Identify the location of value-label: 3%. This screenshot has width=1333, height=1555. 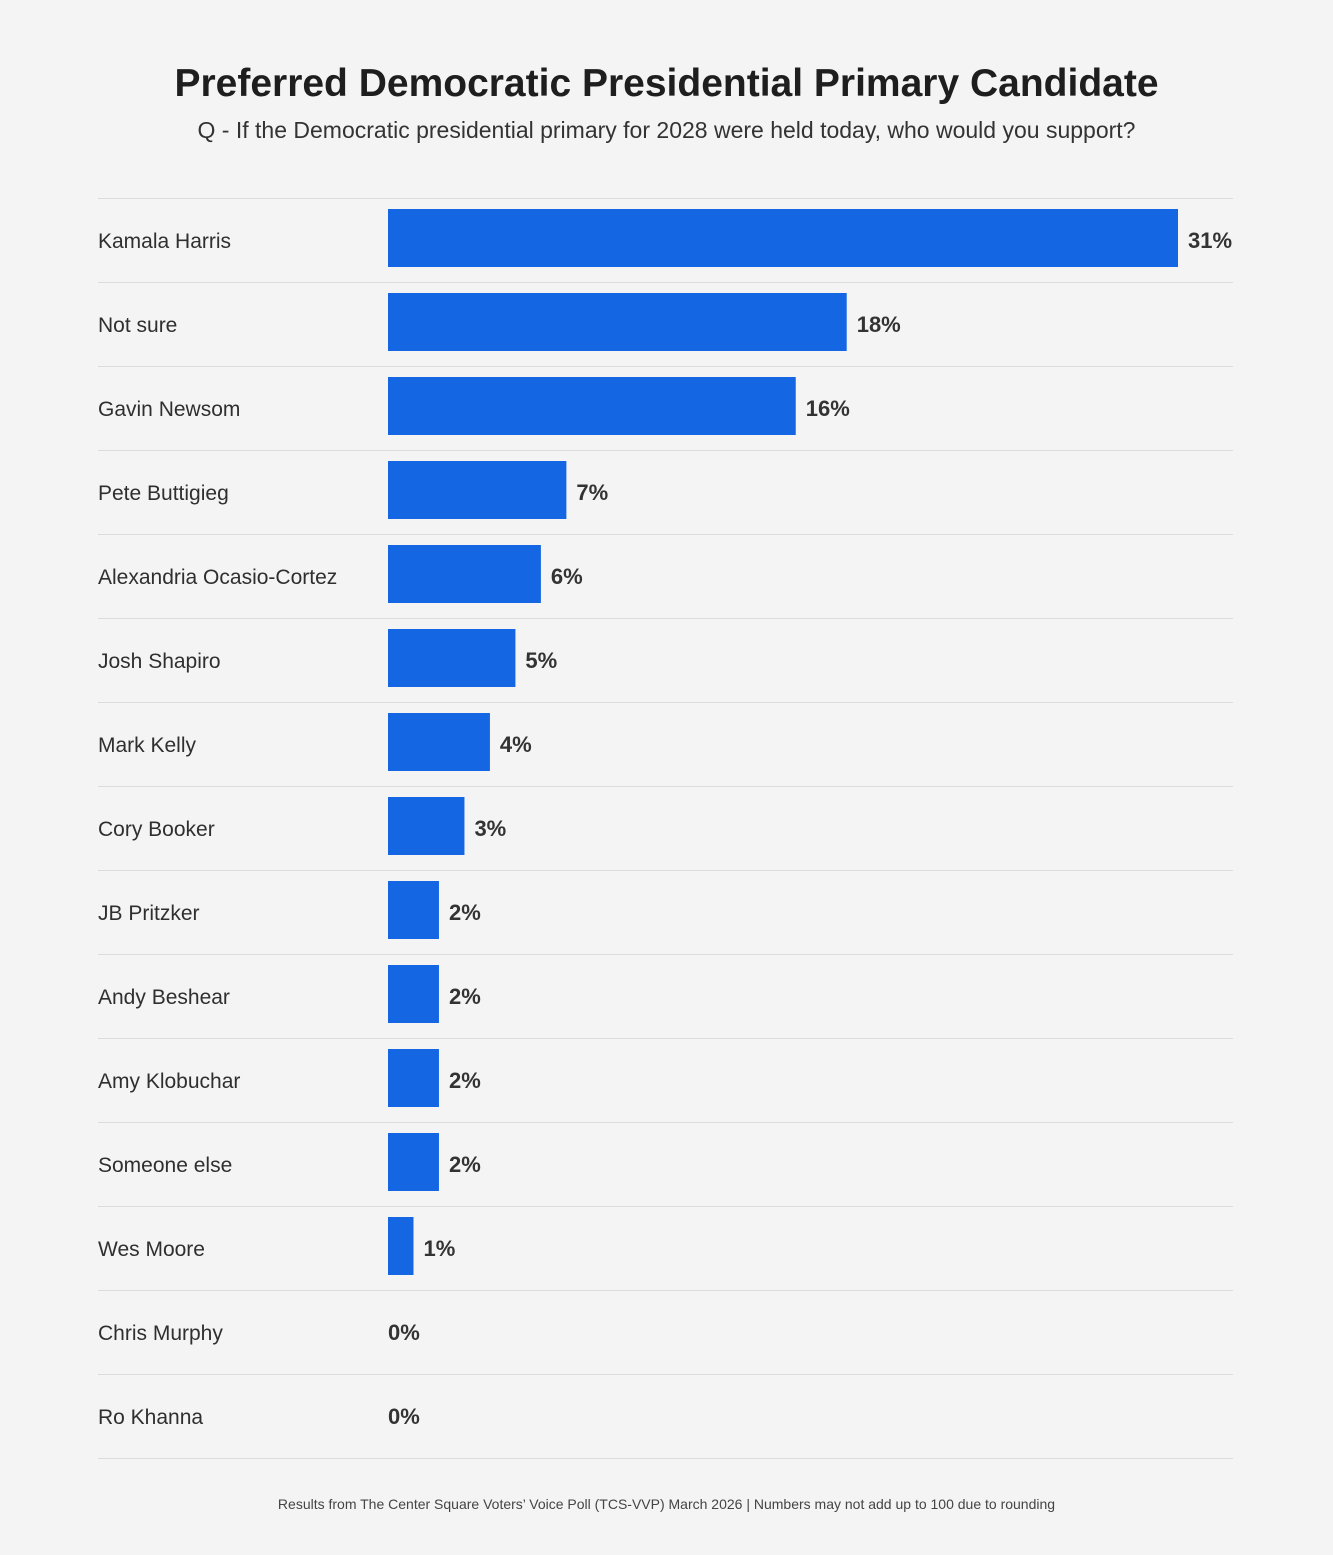
(490, 828).